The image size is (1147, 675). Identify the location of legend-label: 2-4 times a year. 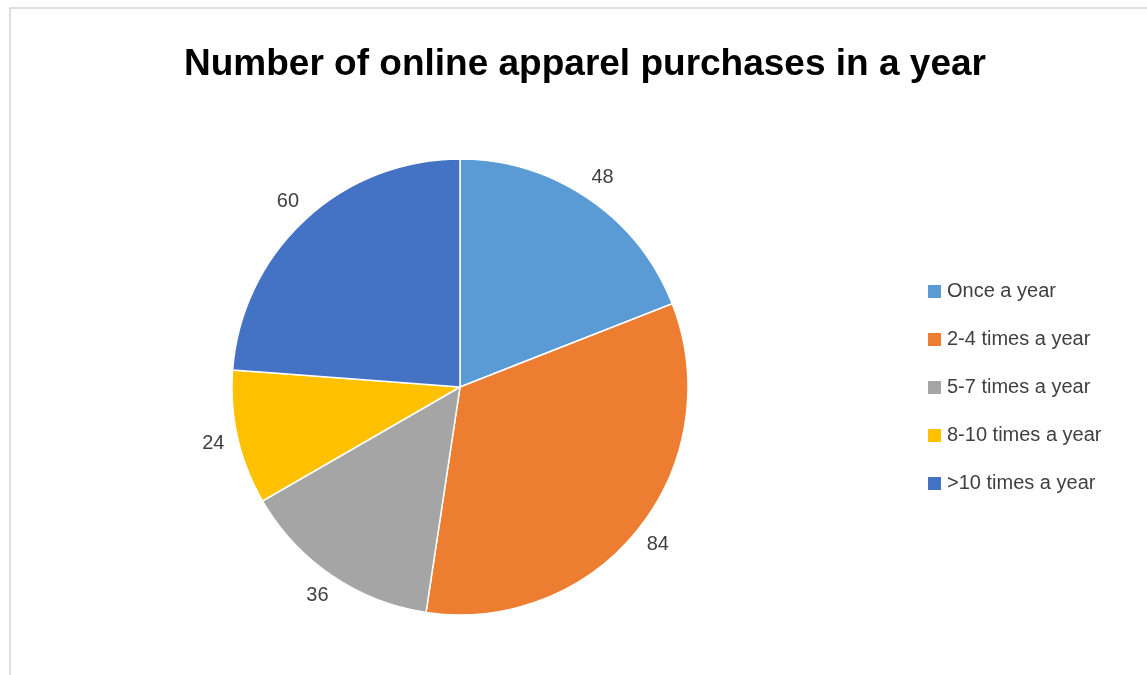
(1019, 338).